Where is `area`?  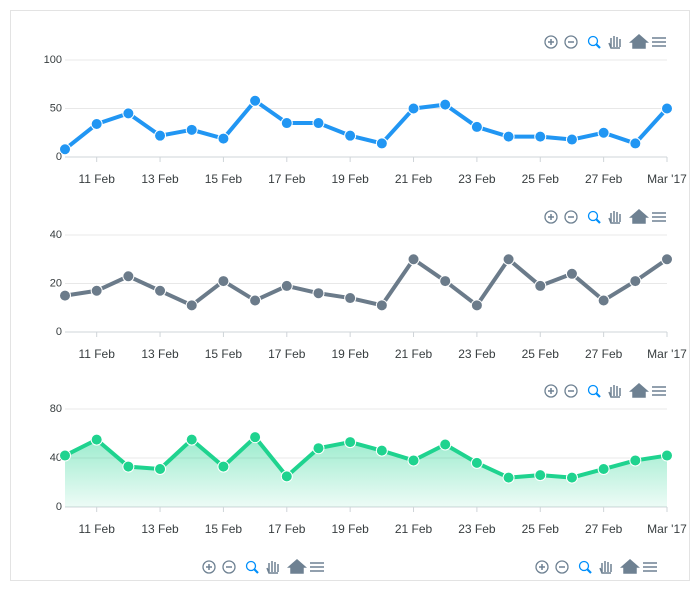
area is located at coordinates (366, 472).